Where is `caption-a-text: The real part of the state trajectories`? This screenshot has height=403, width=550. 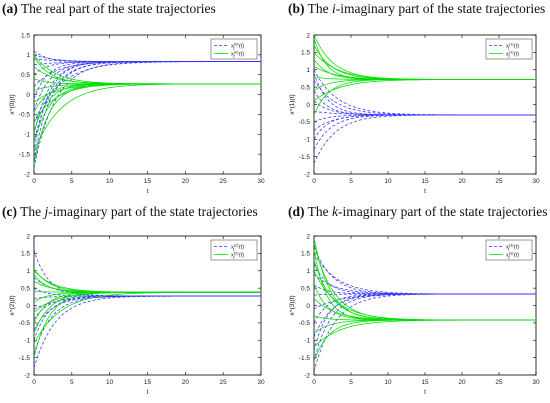
caption-a-text: The real part of the state trajectories is located at coordinates (118, 8).